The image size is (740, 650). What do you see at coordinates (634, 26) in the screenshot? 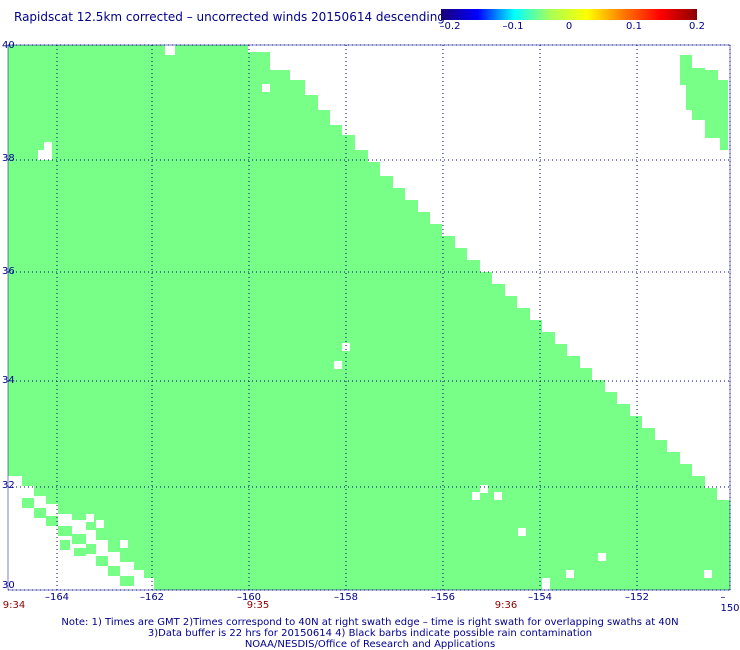
I see `colorbar-label: 0.1` at bounding box center [634, 26].